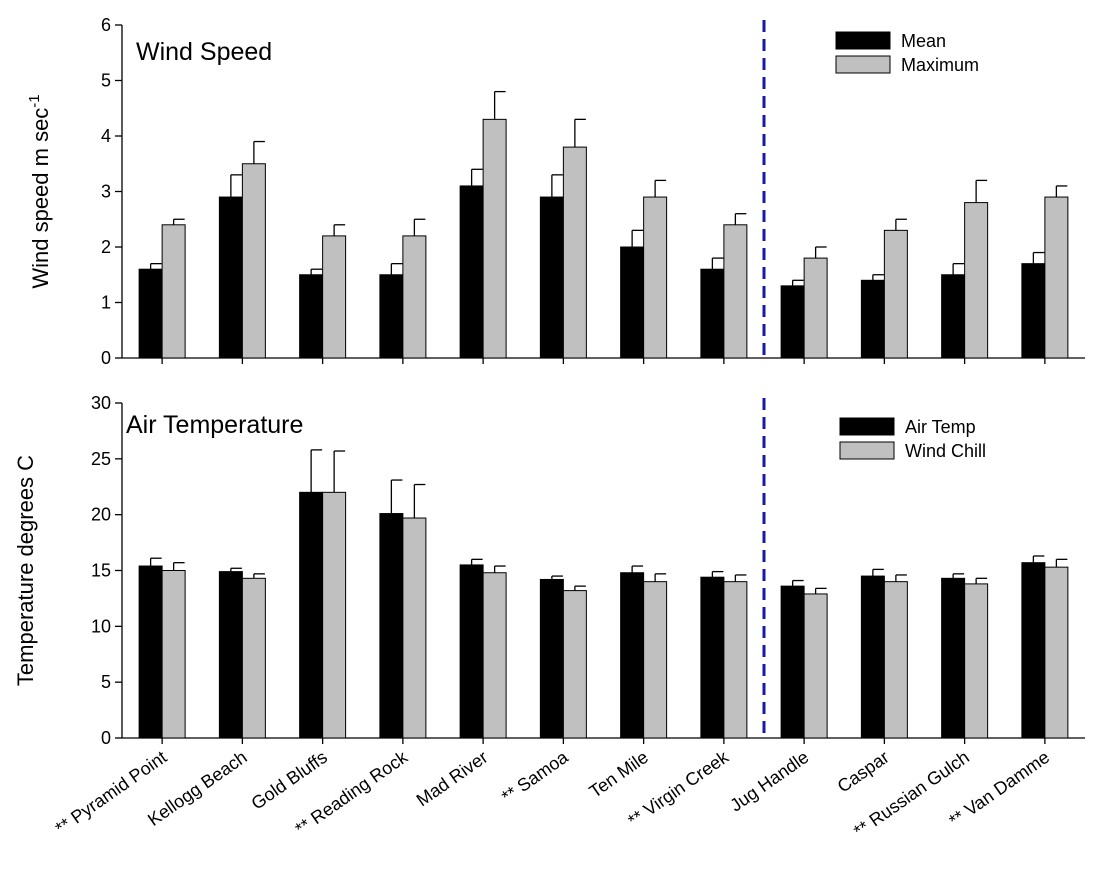 Image resolution: width=1100 pixels, height=884 pixels. What do you see at coordinates (106, 25) in the screenshot?
I see `y-tick-label: 6` at bounding box center [106, 25].